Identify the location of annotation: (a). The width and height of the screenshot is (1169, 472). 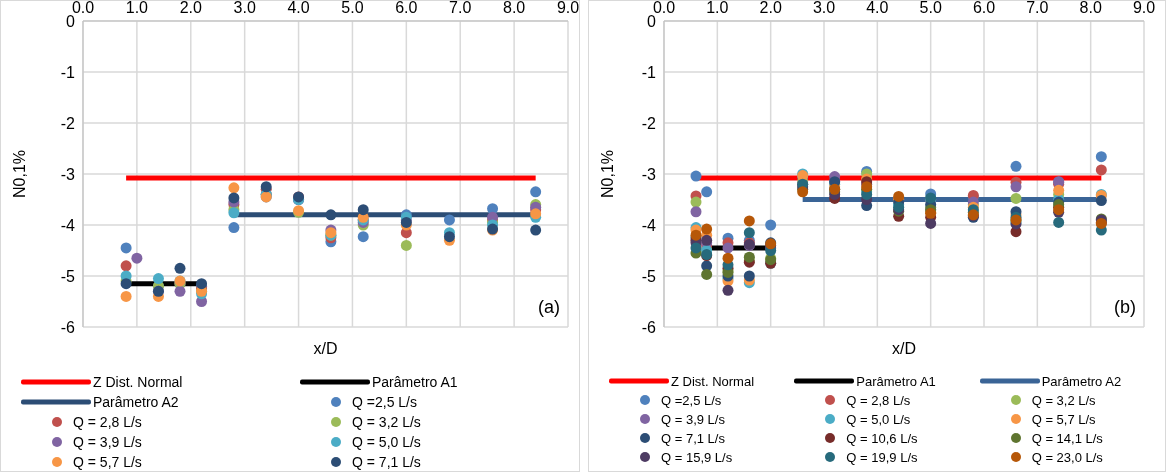
(549, 307).